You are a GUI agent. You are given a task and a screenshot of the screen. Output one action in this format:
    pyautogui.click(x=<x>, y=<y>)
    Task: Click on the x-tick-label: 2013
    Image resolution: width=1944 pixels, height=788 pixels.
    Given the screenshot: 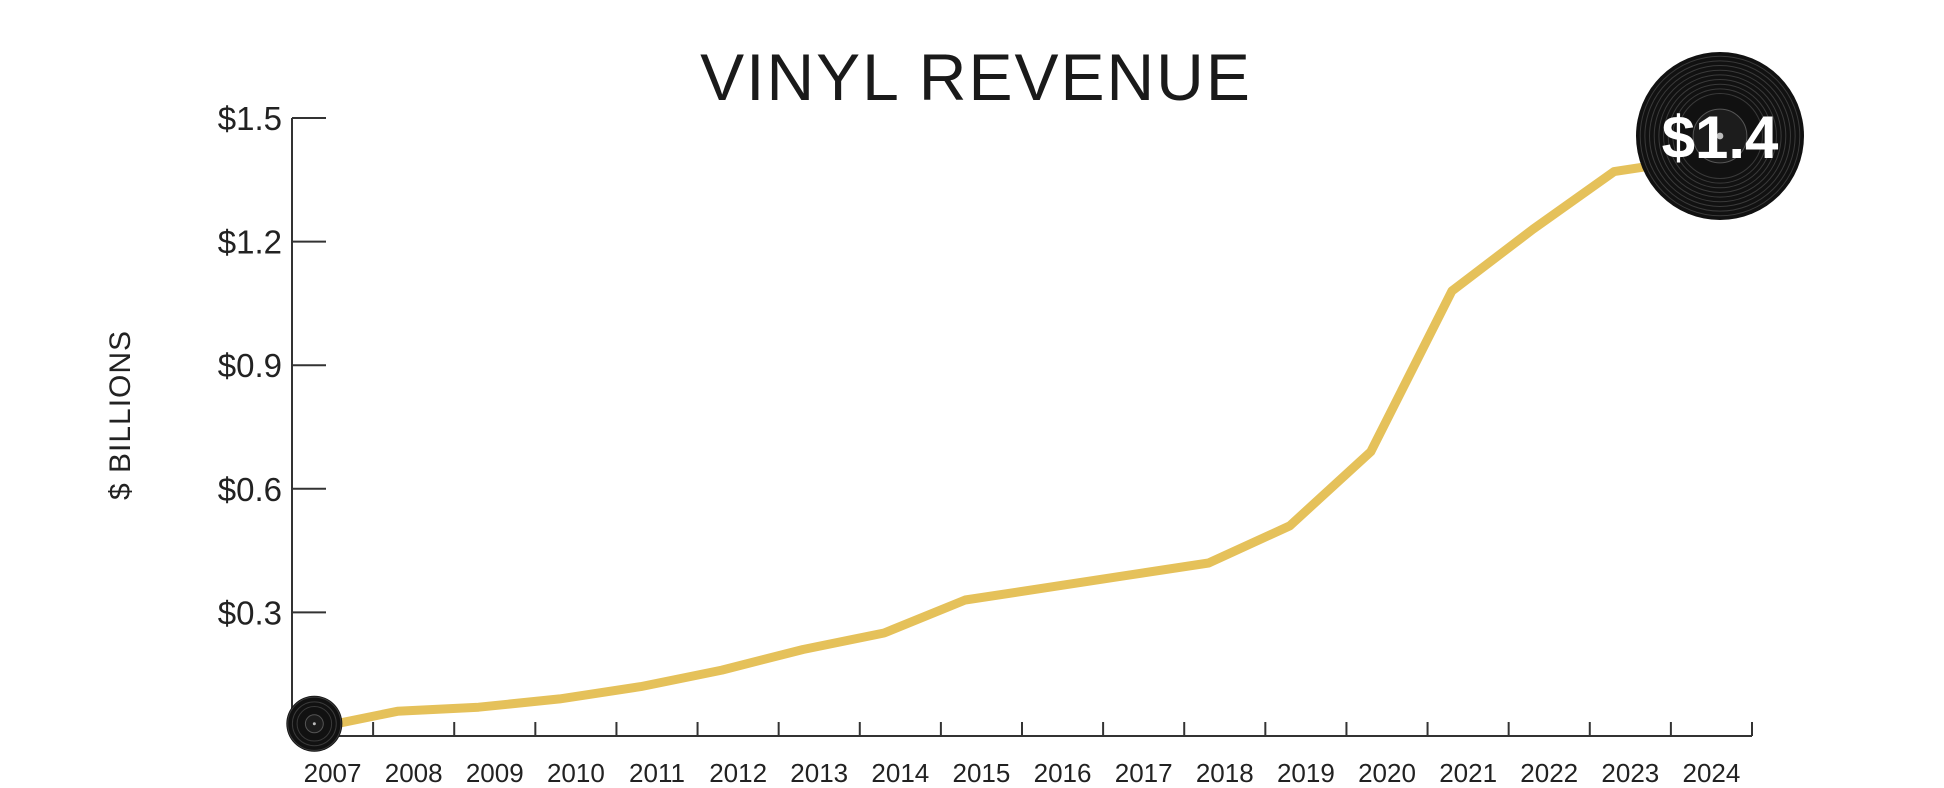 What is the action you would take?
    pyautogui.click(x=819, y=773)
    